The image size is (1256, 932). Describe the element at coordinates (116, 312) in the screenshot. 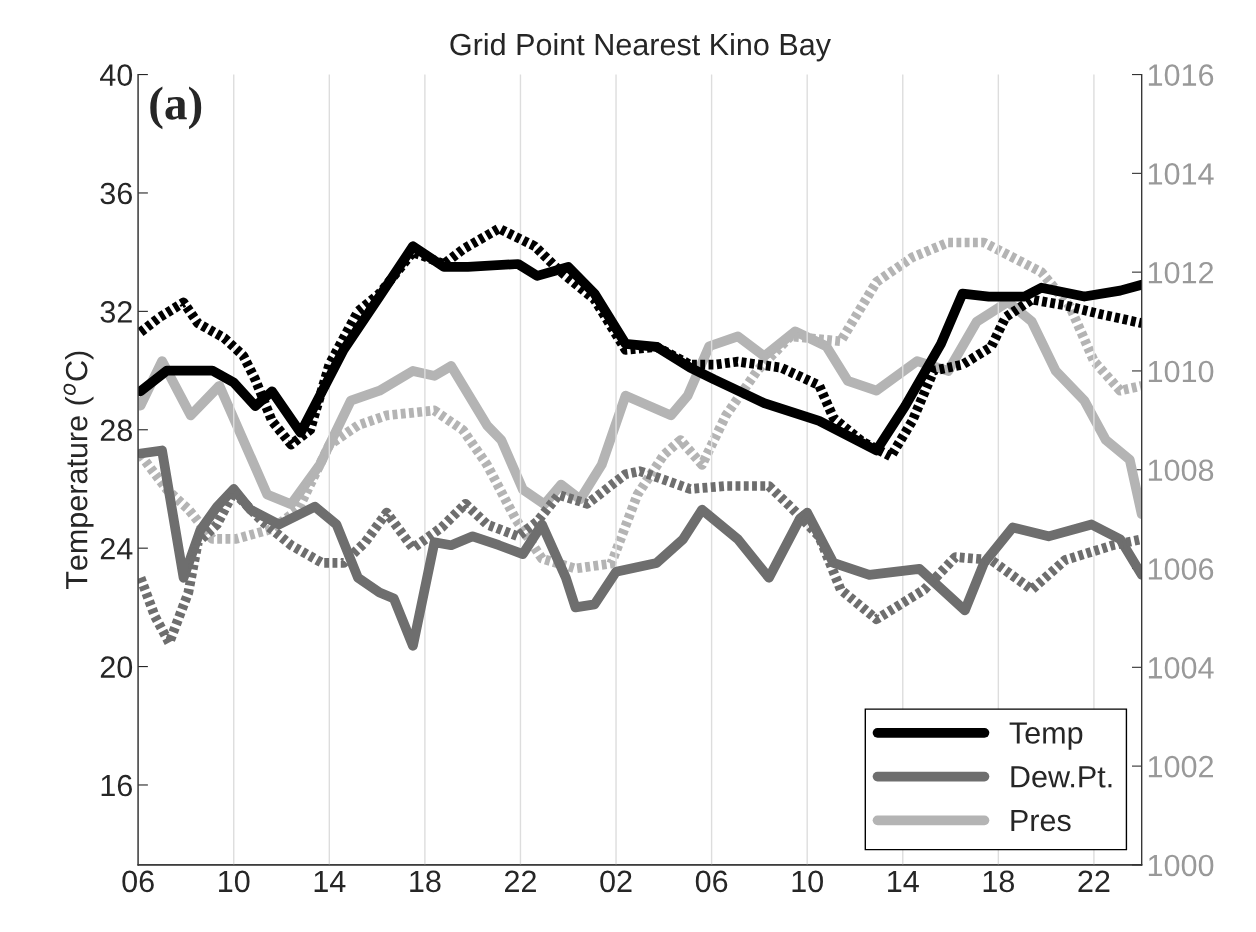

I see `y-tick-label: 32` at that location.